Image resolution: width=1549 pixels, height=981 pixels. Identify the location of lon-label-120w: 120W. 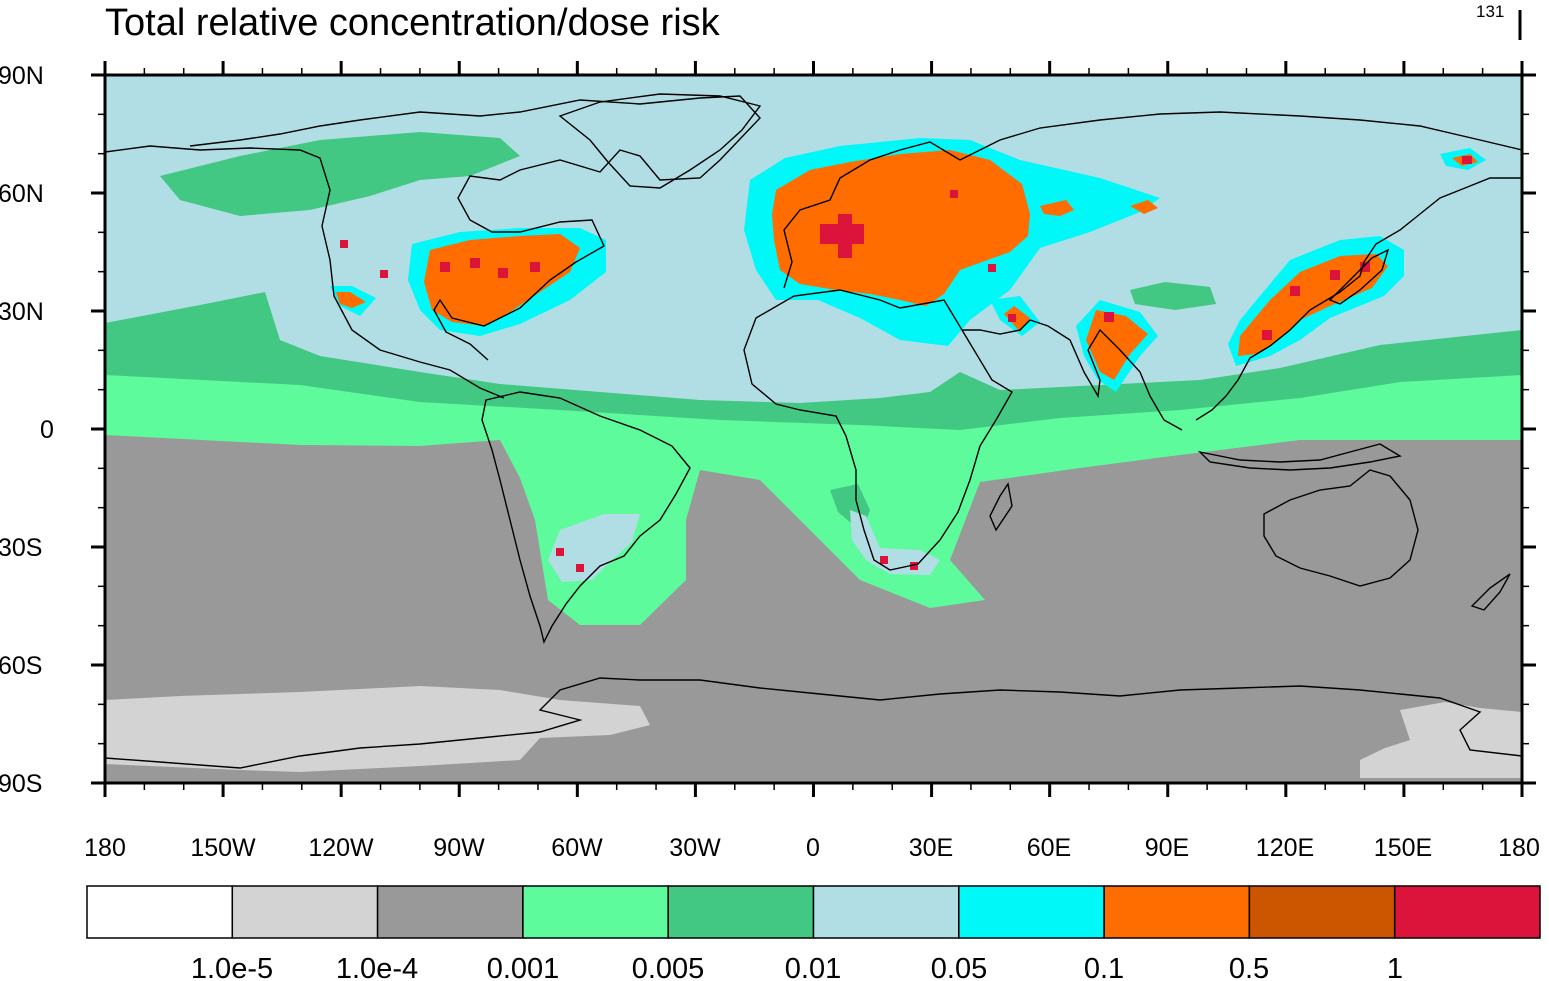
(341, 848).